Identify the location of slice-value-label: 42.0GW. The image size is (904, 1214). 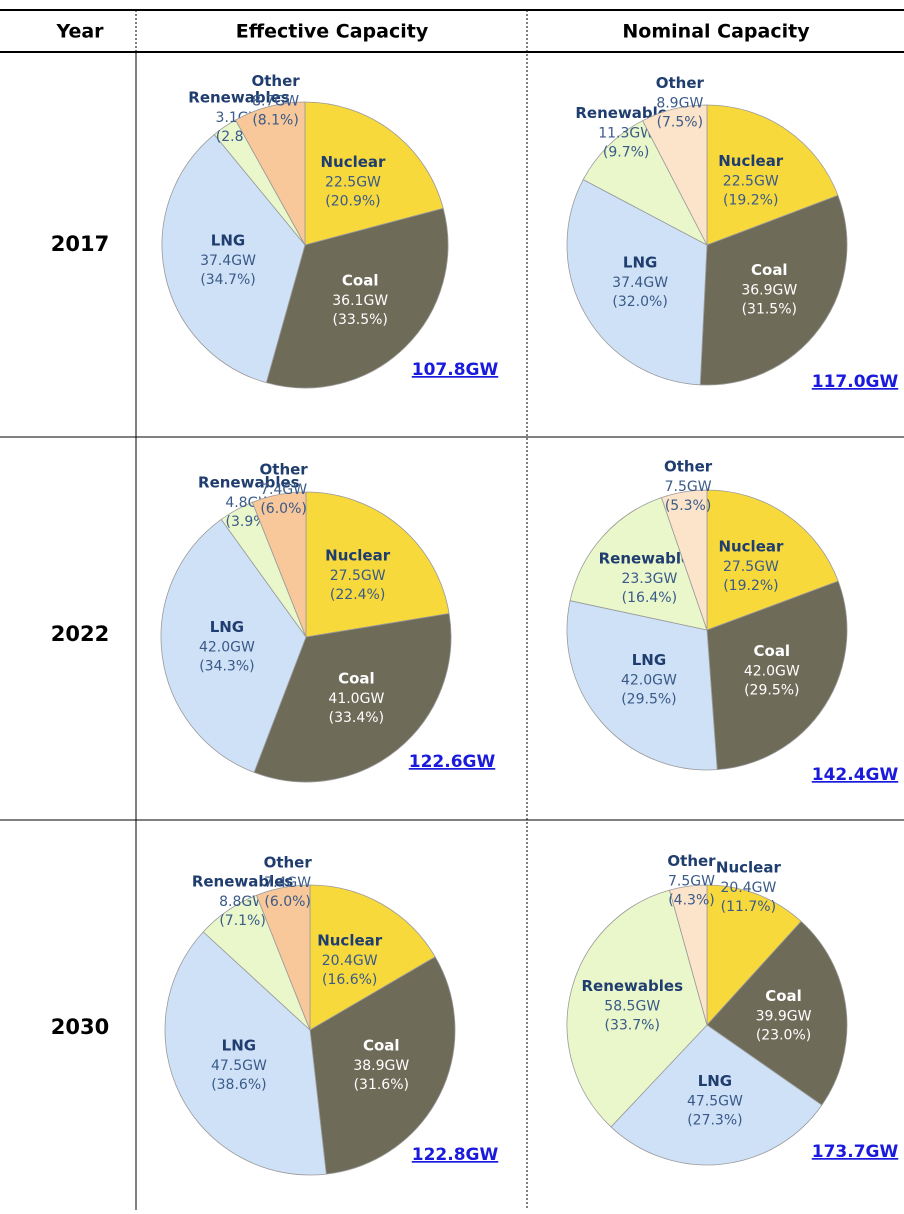
(772, 672).